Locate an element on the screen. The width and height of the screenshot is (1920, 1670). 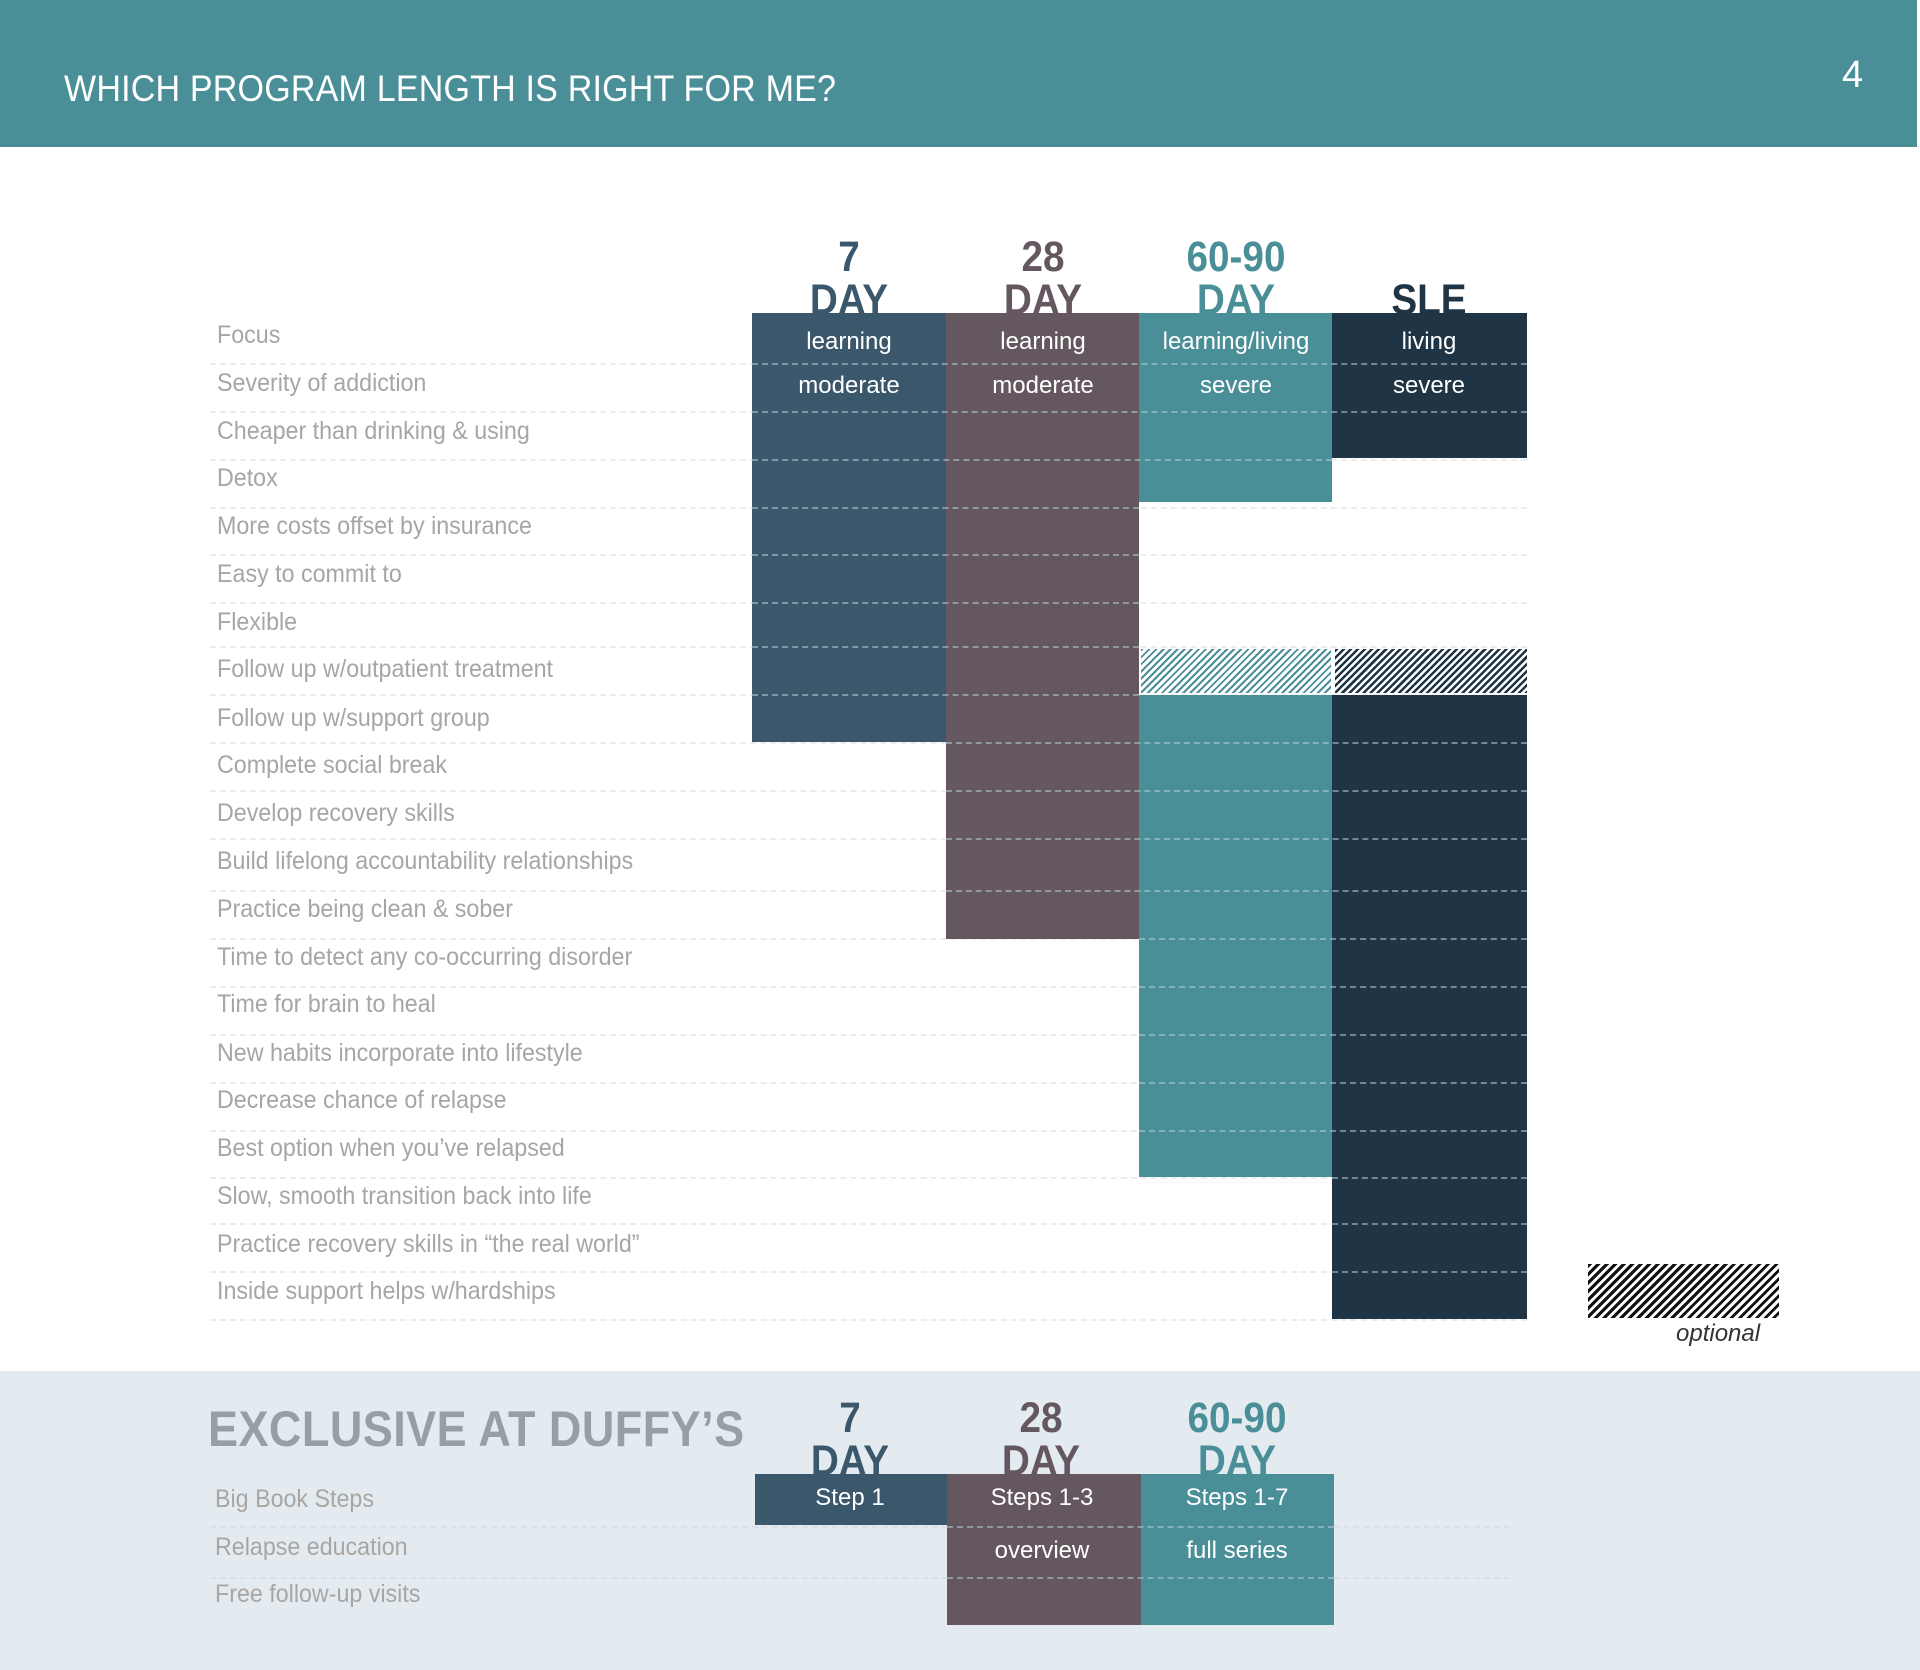
page-title: WHICH PROGRAM LENGTH IS RIGHT FOR ME? is located at coordinates (450, 88).